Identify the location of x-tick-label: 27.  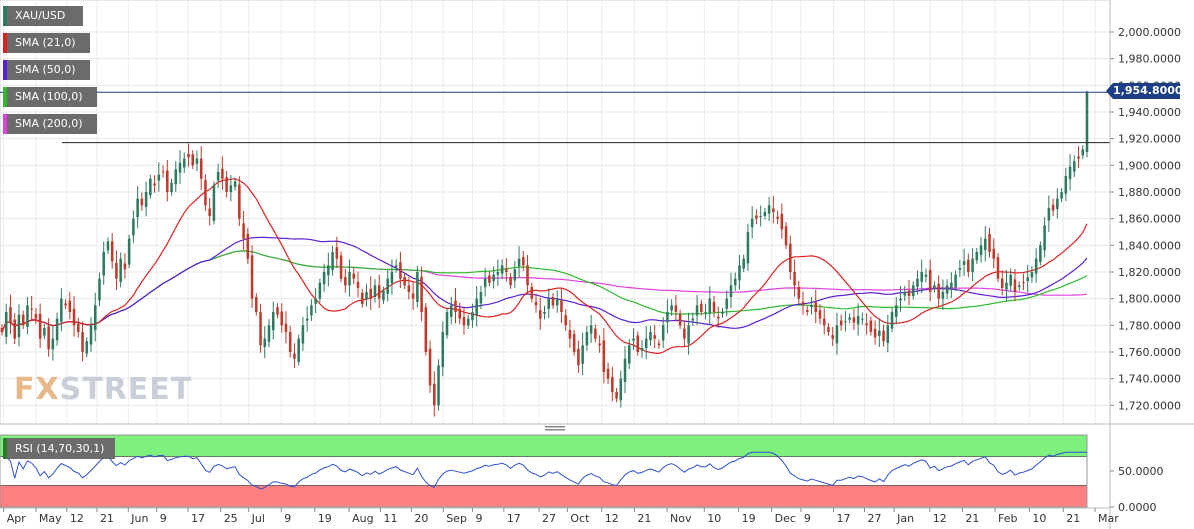
(549, 518).